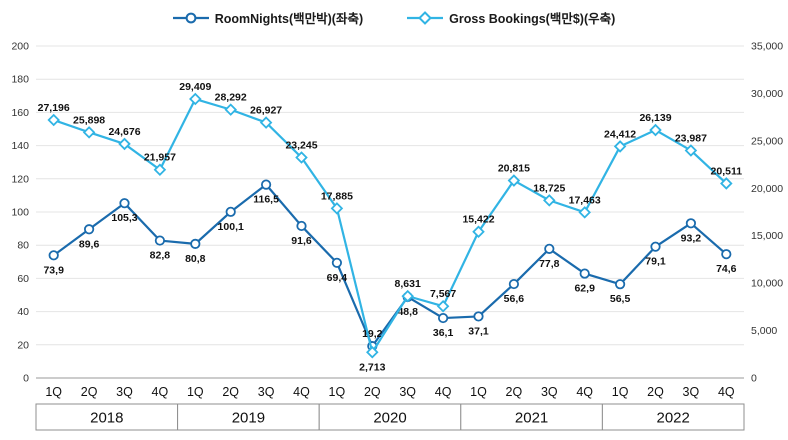 This screenshot has width=788, height=440. Describe the element at coordinates (767, 284) in the screenshot. I see `right-axis-tick-label: 10,000` at that location.